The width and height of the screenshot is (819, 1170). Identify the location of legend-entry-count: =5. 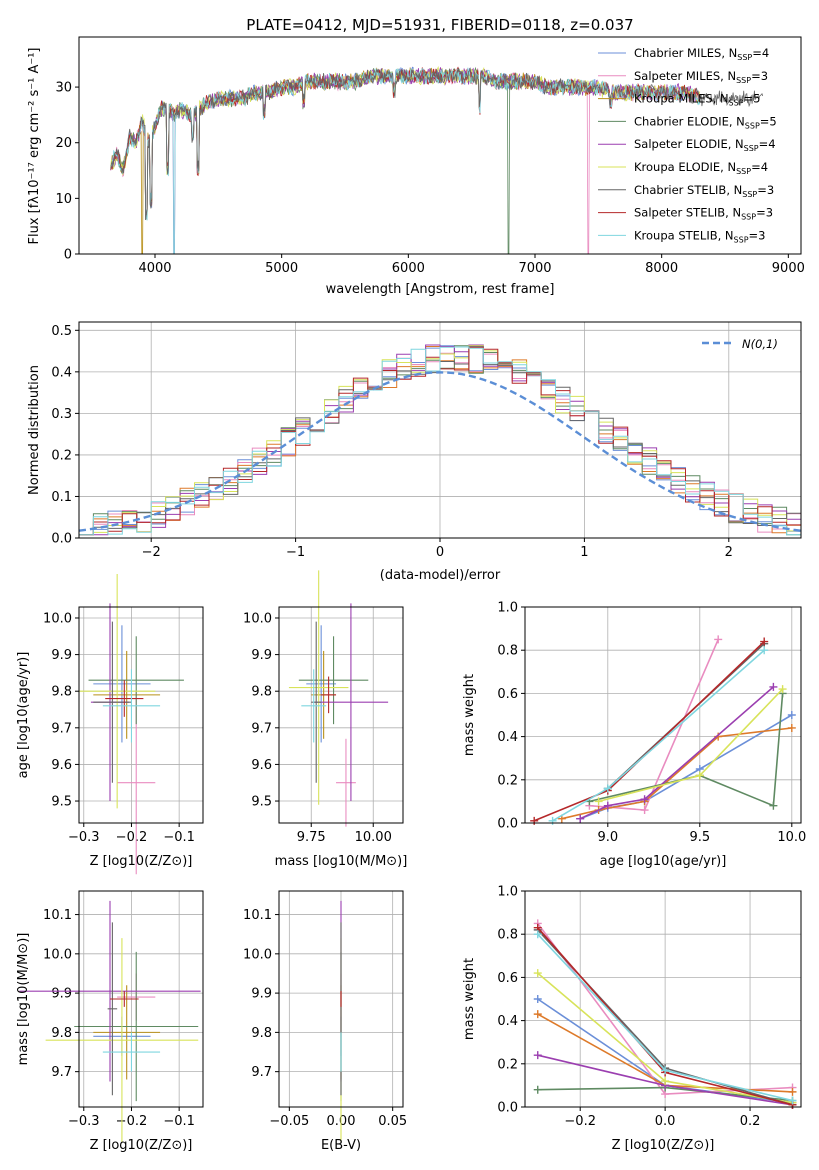
(752, 99).